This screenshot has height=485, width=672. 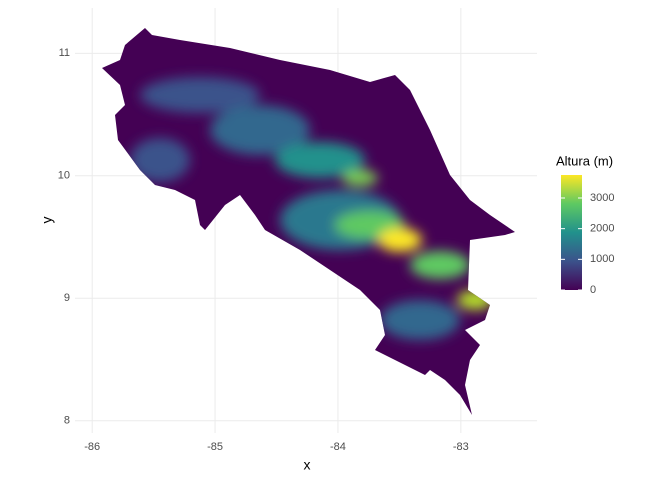 I want to click on legend-tick-label: 2000, so click(x=602, y=229).